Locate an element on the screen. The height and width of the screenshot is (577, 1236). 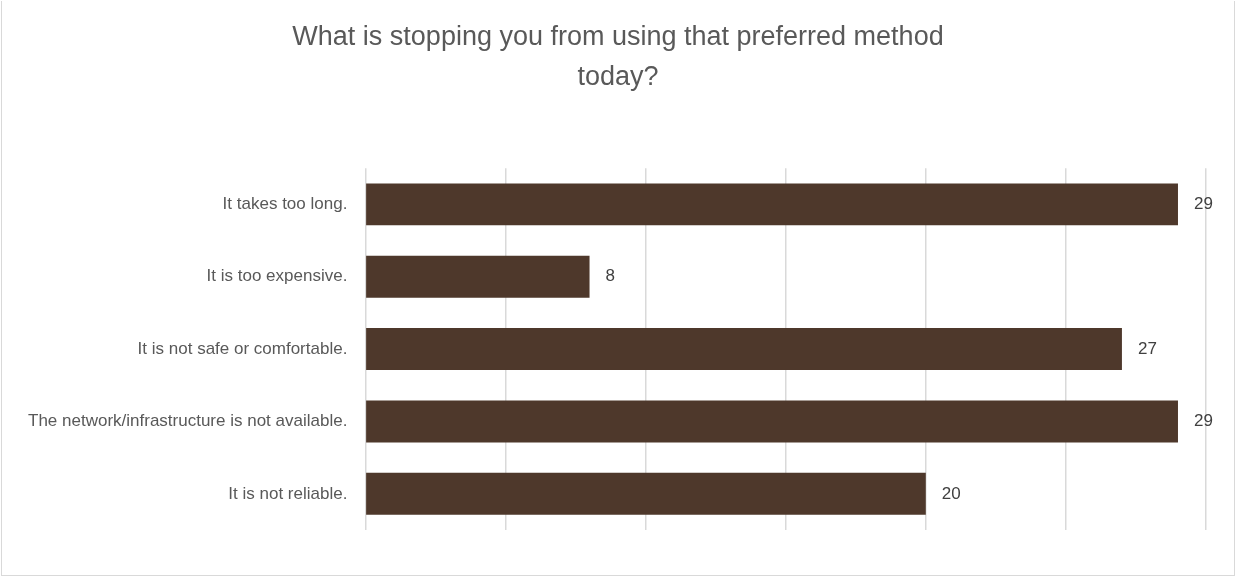
y-tick-label: It takes too long. is located at coordinates (285, 204).